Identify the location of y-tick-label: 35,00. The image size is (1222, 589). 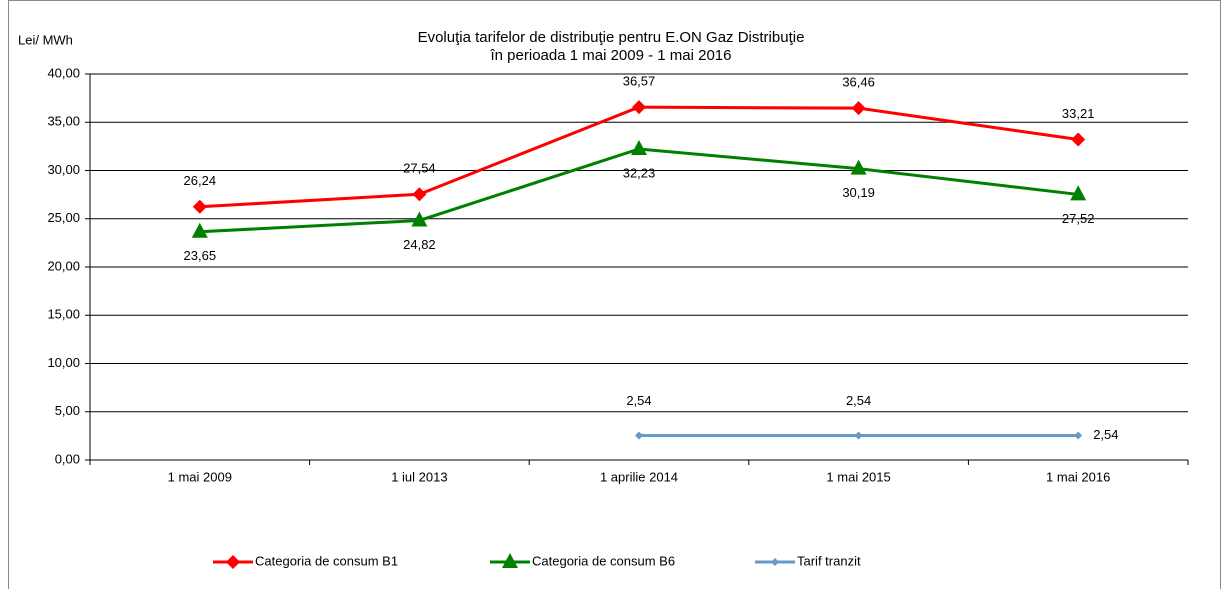
(63, 121).